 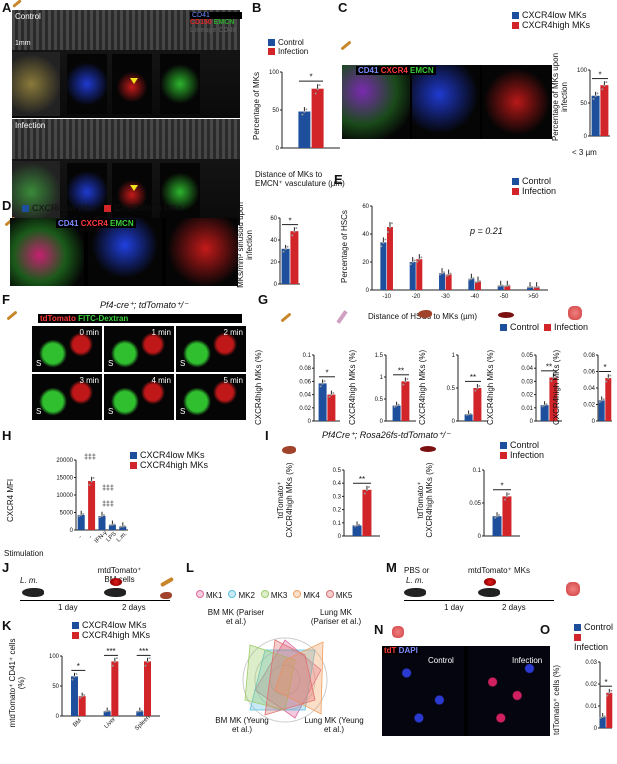 I want to click on spleen-icon, so click(x=506, y=315).